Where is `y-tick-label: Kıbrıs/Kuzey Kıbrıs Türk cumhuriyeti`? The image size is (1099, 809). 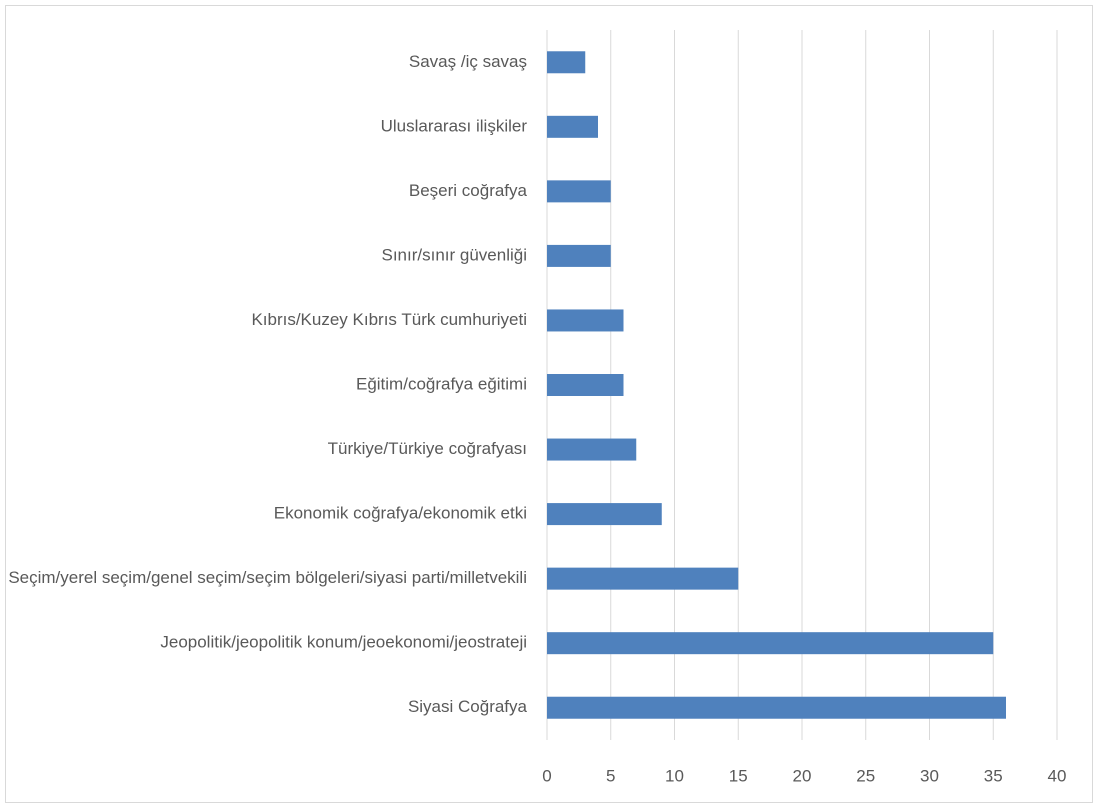
y-tick-label: Kıbrıs/Kuzey Kıbrıs Türk cumhuriyeti is located at coordinates (389, 319).